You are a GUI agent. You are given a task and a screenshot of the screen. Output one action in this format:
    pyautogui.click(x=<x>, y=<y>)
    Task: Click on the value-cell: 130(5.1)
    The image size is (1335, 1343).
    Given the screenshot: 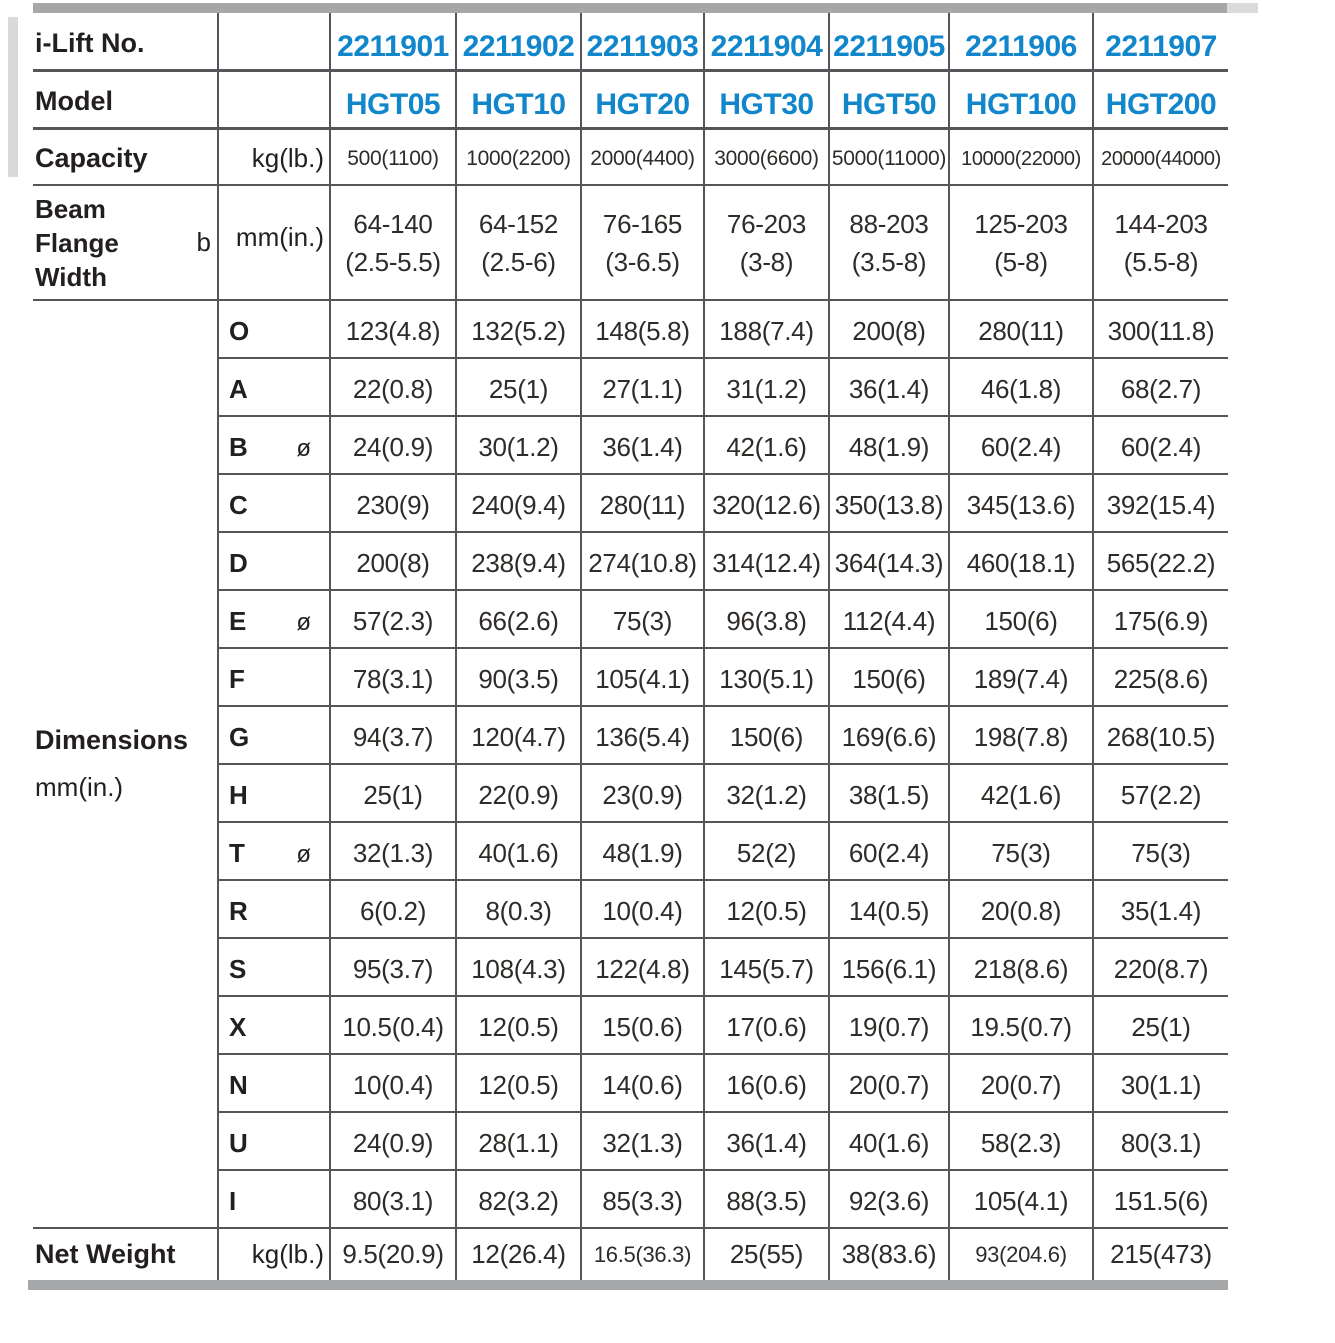 What is the action you would take?
    pyautogui.click(x=766, y=677)
    